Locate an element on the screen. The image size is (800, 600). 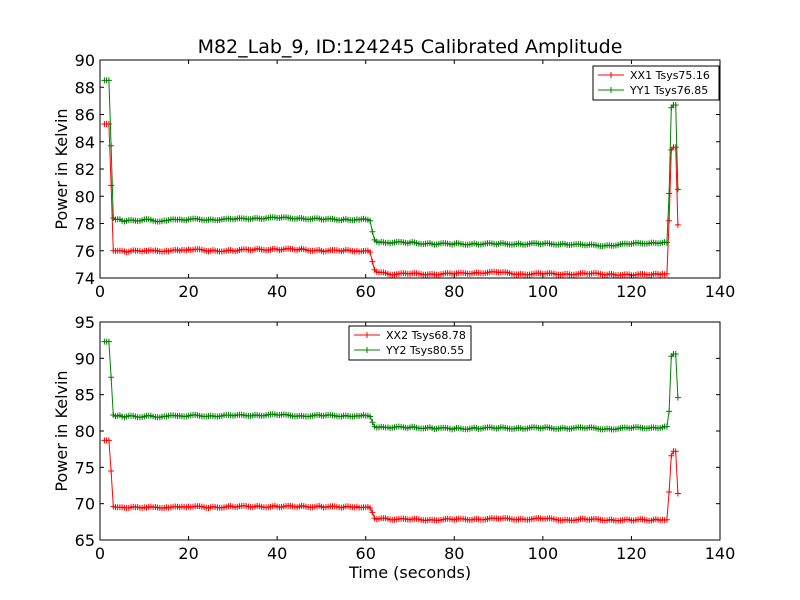
legend-label: XX2 Tsys68.78 is located at coordinates (426, 335).